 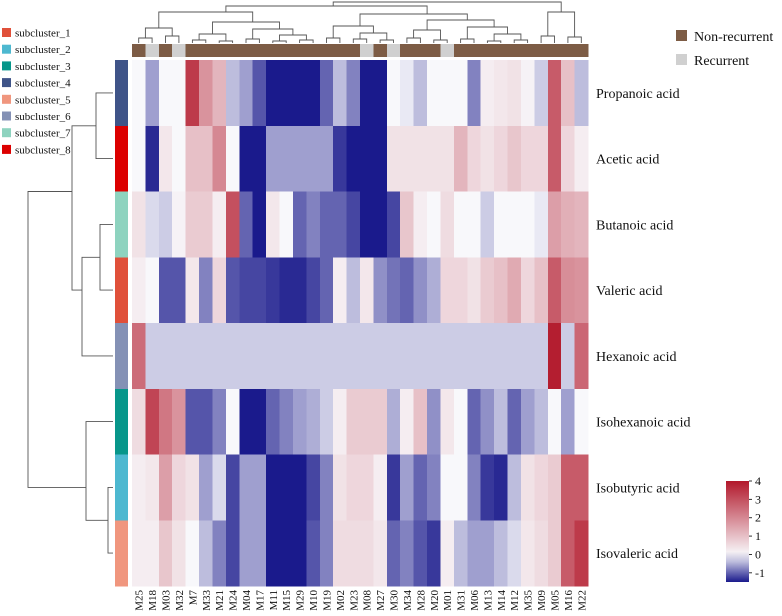 I want to click on row-annotation-bar, so click(x=121, y=323).